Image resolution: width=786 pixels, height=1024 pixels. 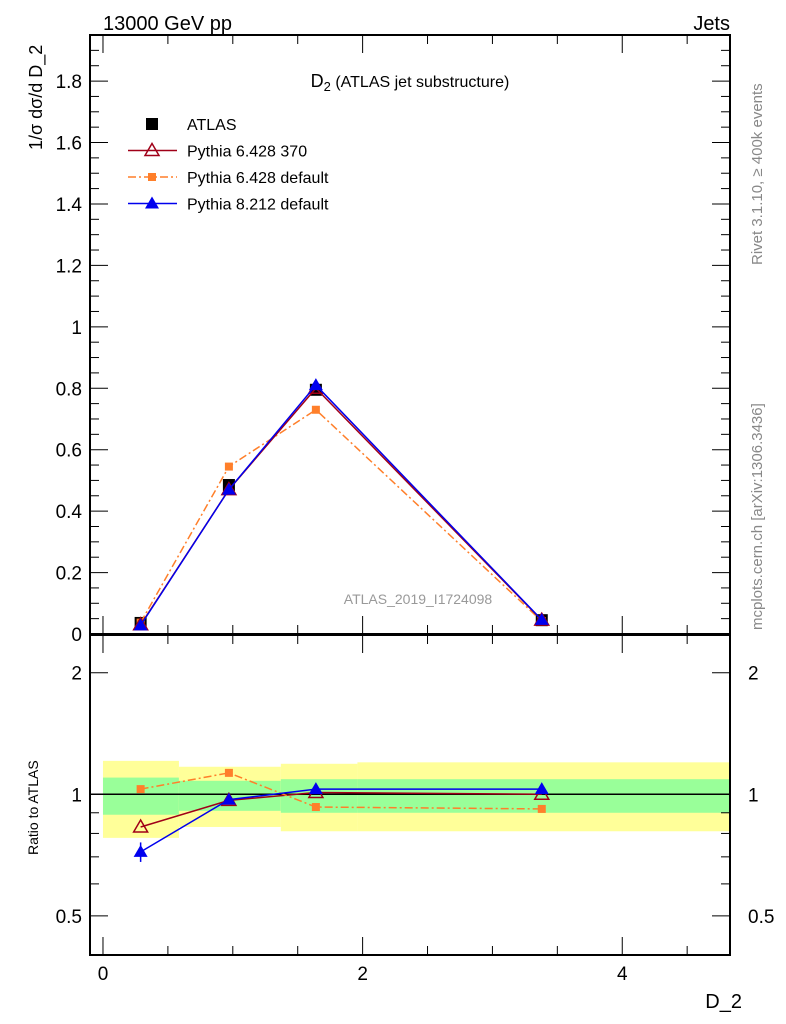 I want to click on chart-title: D2 (ATLAS jet substructure), so click(x=410, y=82).